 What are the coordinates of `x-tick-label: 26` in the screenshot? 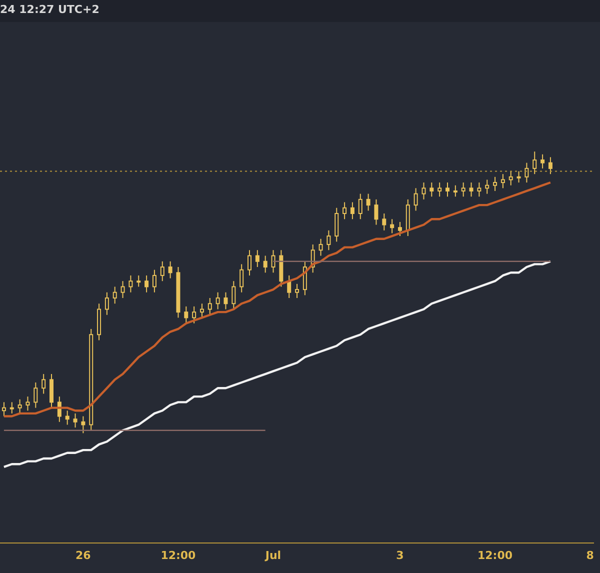 It's located at (84, 555).